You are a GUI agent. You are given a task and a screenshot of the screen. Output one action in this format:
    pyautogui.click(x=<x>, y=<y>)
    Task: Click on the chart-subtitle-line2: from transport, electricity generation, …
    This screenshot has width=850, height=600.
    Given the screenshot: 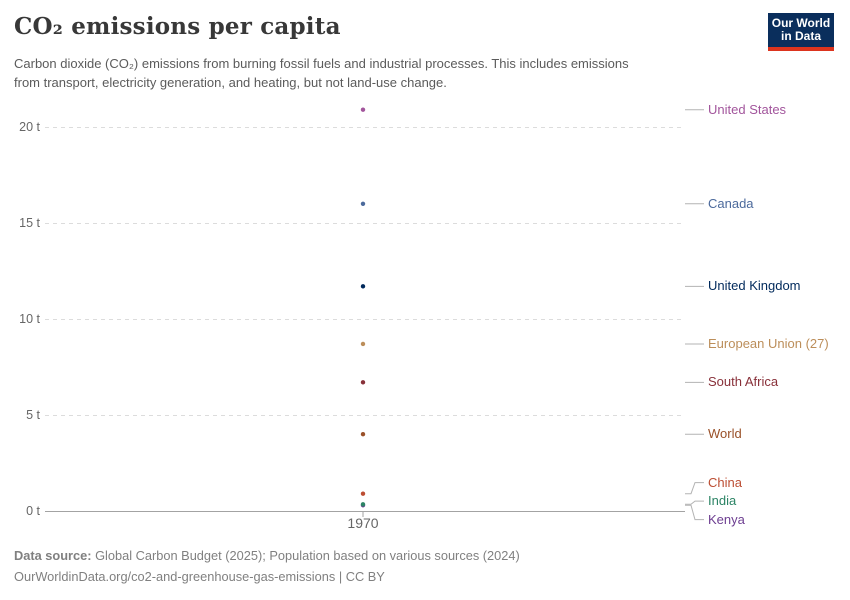 What is the action you would take?
    pyautogui.click(x=230, y=82)
    